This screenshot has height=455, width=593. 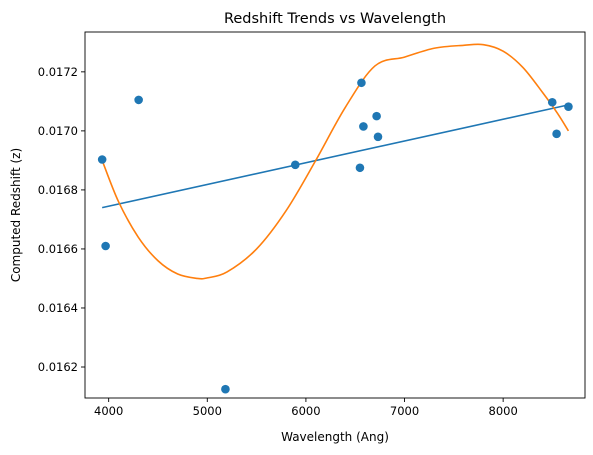 What do you see at coordinates (58, 131) in the screenshot?
I see `y-tick-label: 0.0170` at bounding box center [58, 131].